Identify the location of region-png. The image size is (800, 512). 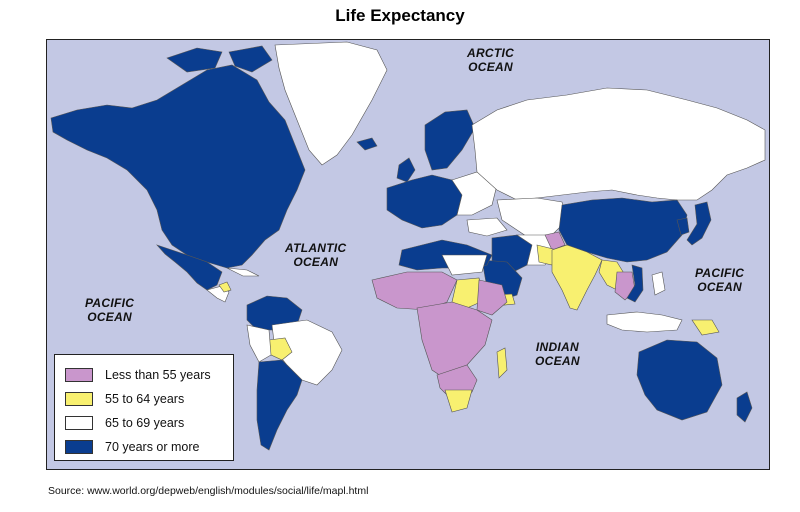
(705, 327).